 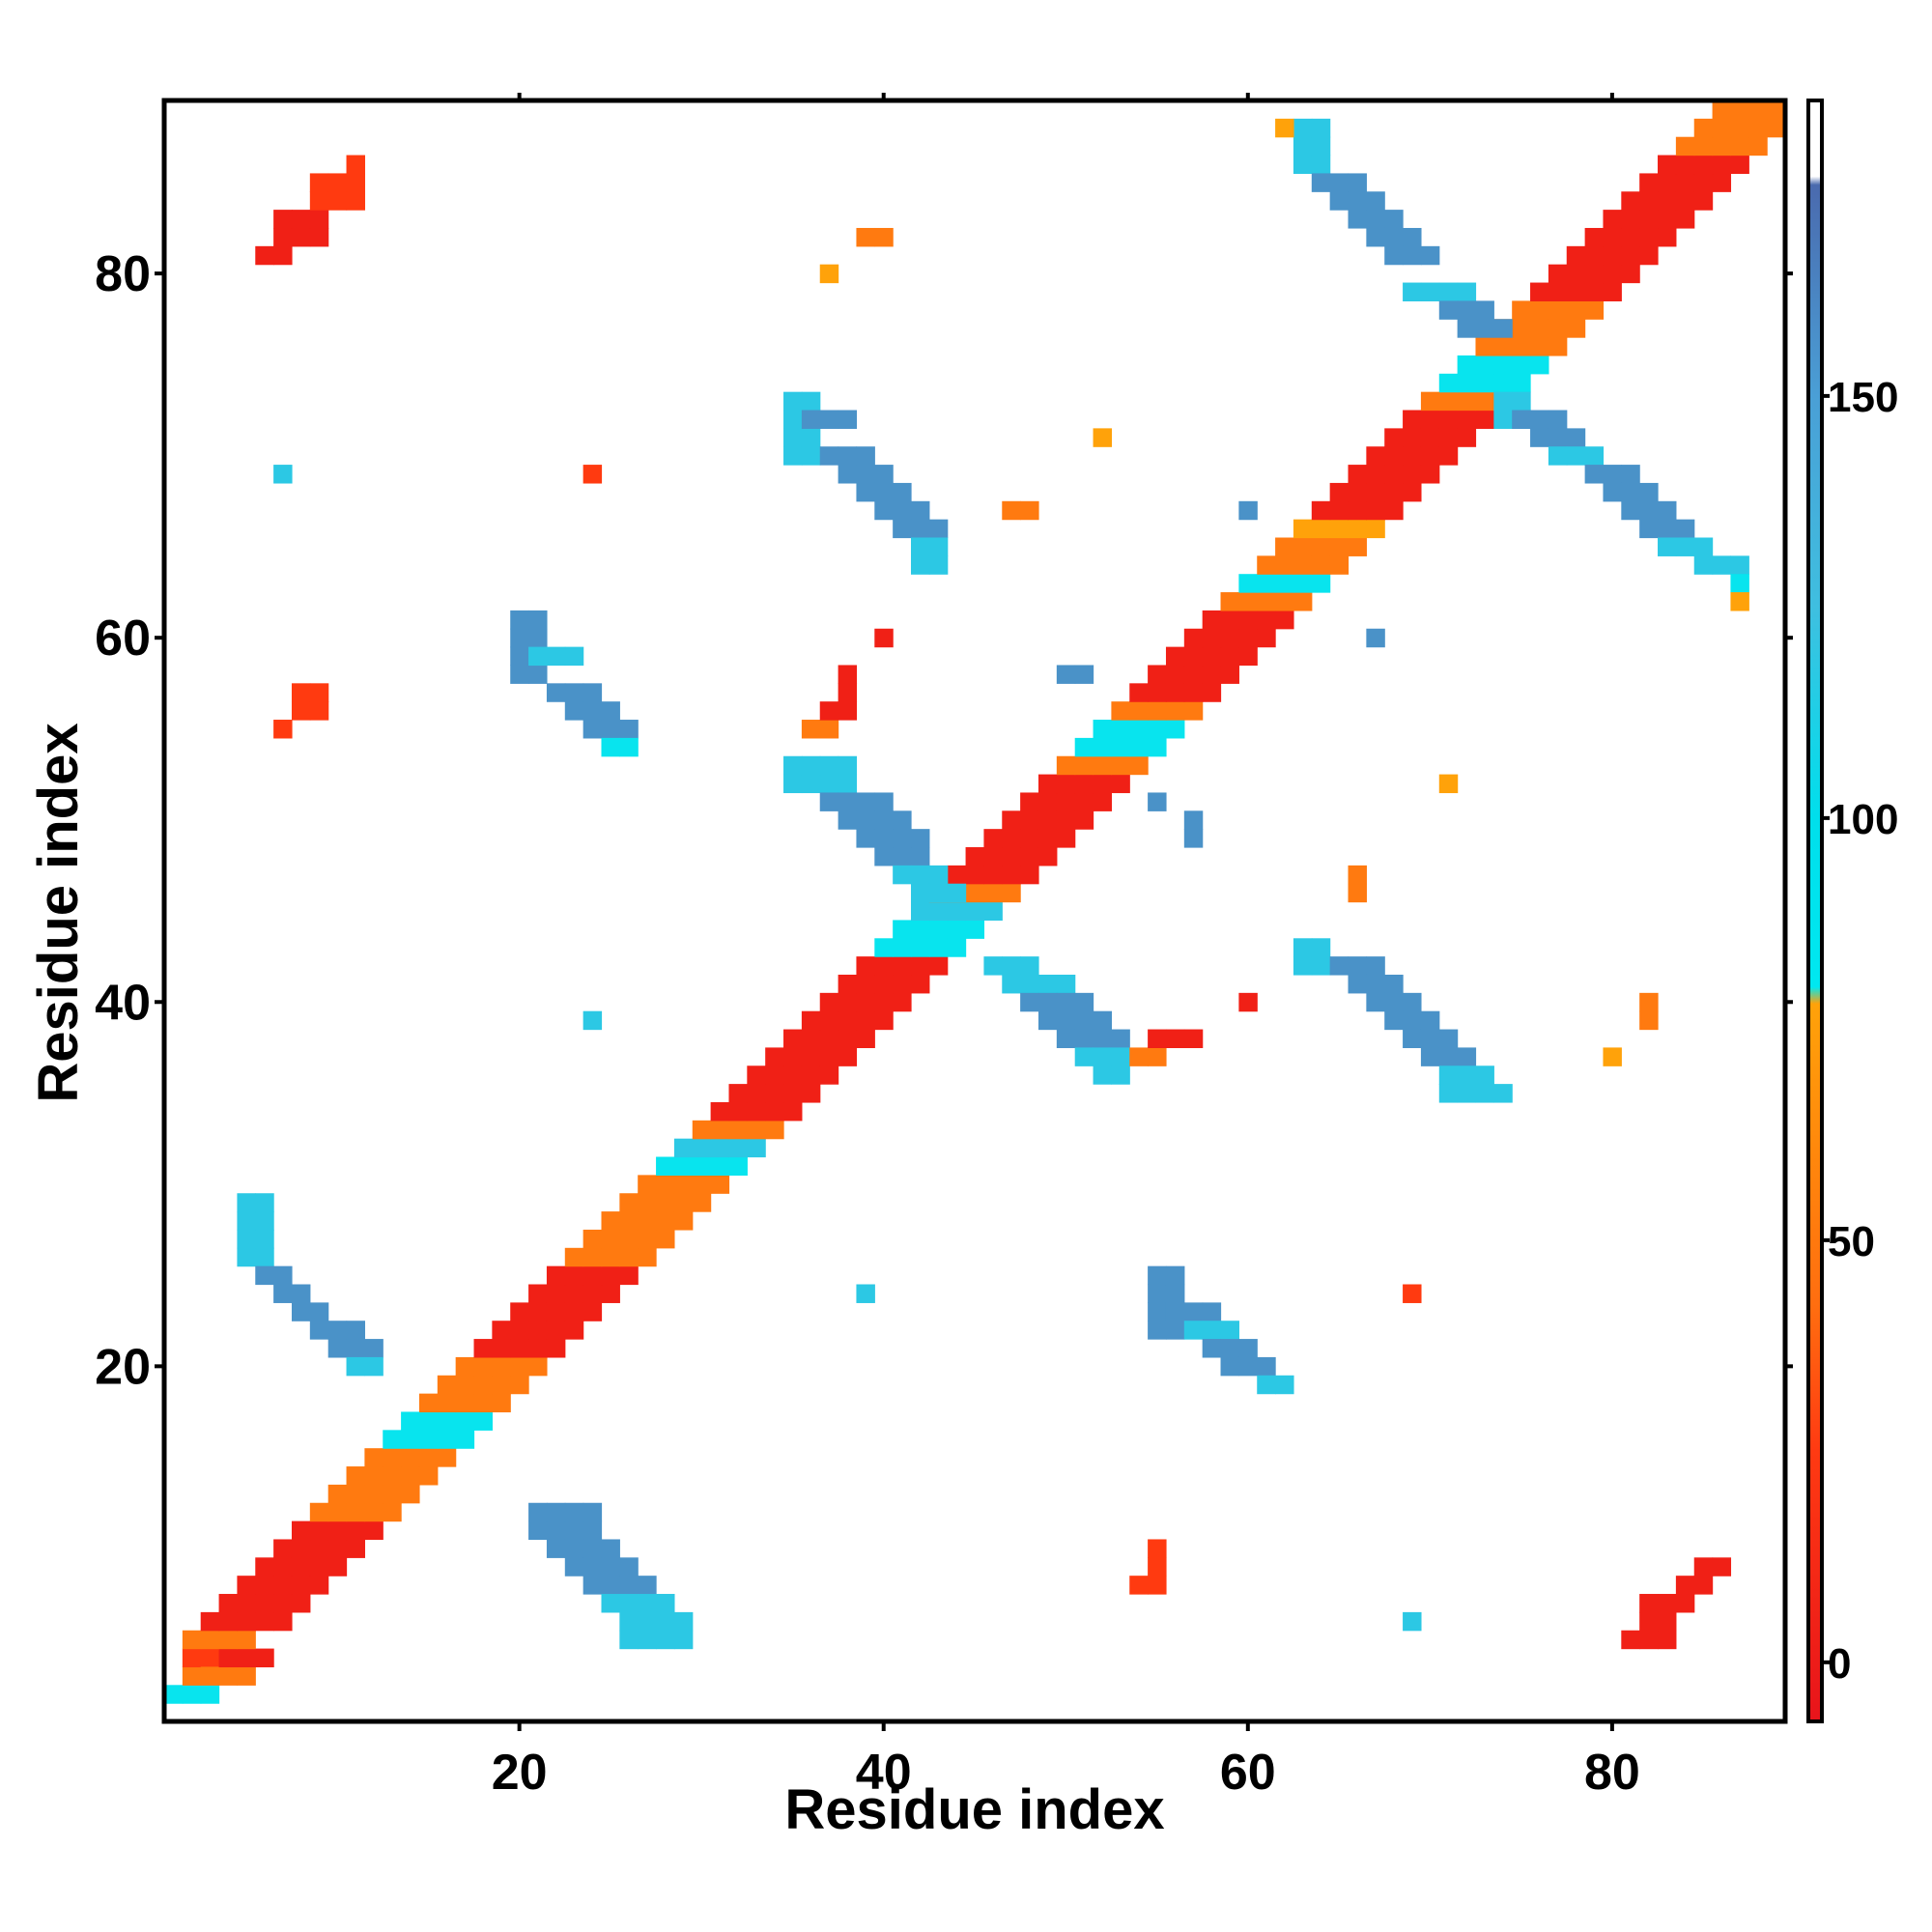 I want to click on colorbar-gradient, so click(x=1815, y=910).